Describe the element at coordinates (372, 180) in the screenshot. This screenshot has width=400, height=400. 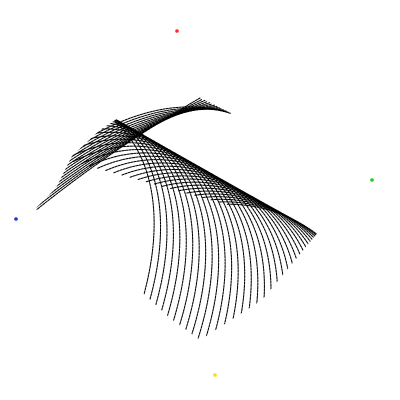
I see `green-marker` at that location.